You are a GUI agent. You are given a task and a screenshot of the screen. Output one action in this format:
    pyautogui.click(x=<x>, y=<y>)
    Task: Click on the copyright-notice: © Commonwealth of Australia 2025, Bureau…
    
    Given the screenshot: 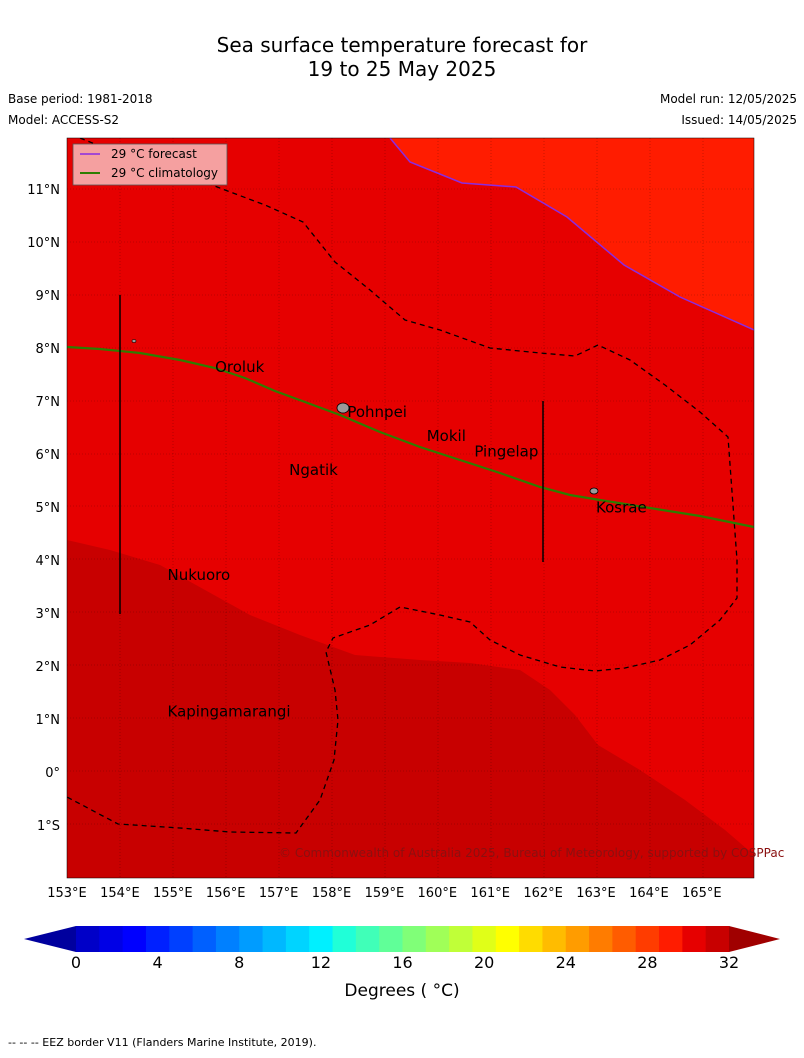 What is the action you would take?
    pyautogui.click(x=531, y=853)
    